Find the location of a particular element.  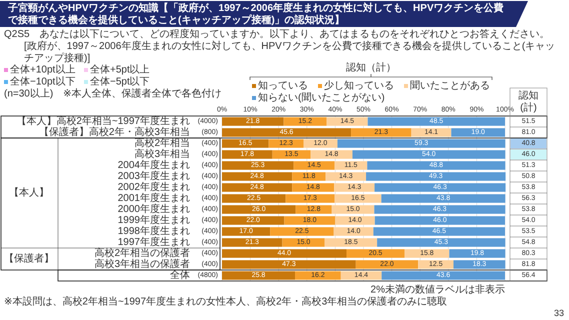

text: 認知(計) is located at coordinates (528, 102).